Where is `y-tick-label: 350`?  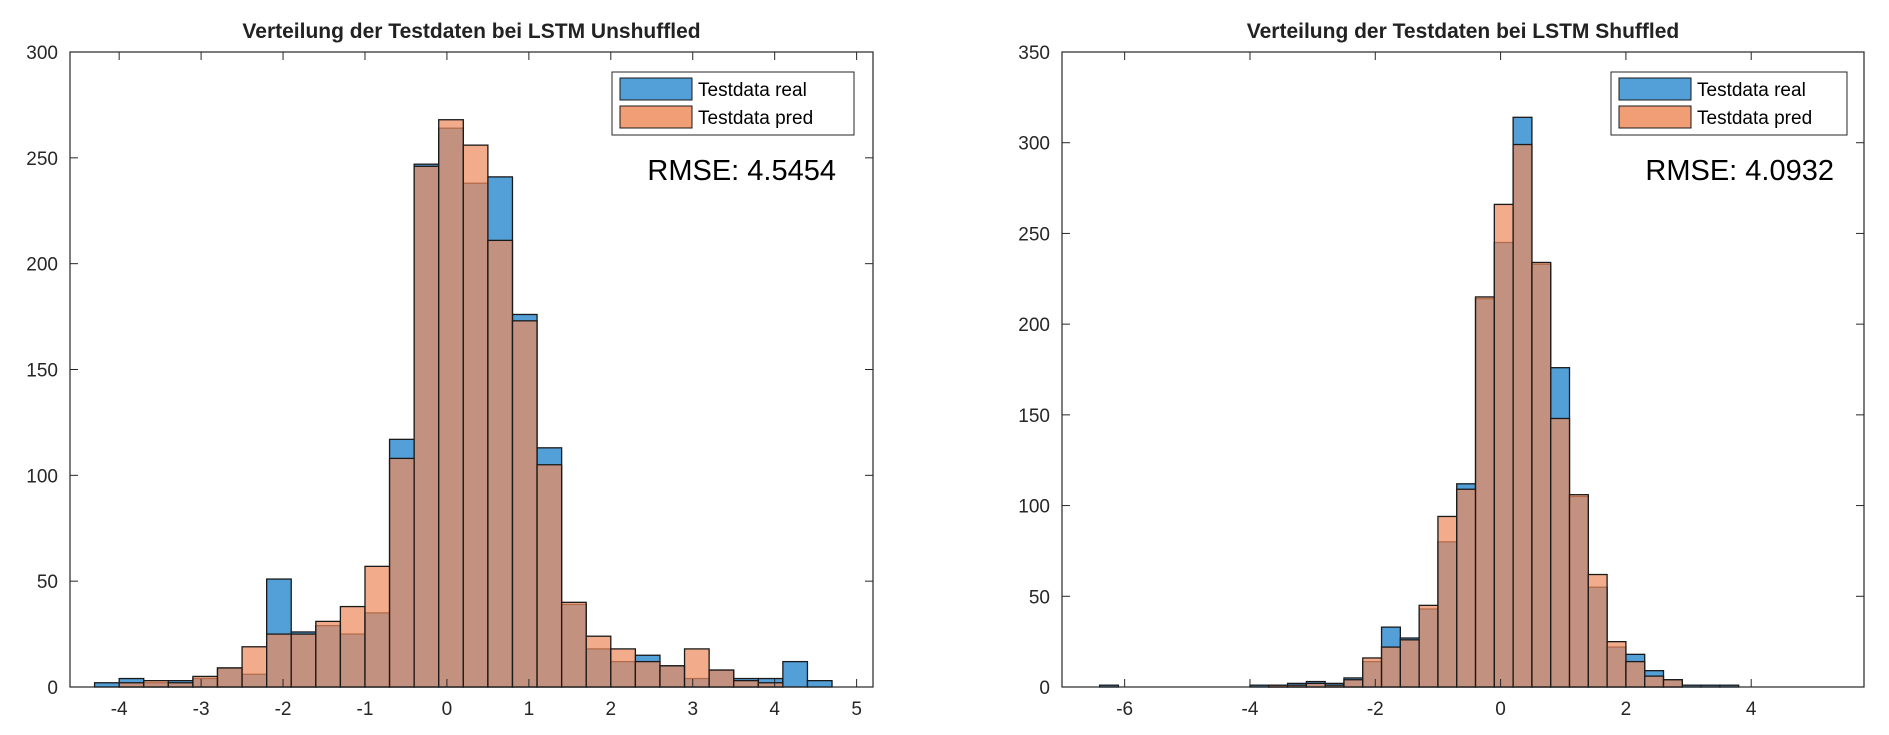
y-tick-label: 350 is located at coordinates (1034, 53).